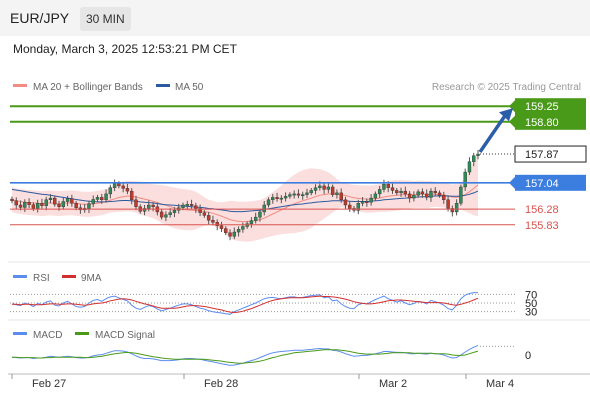 This screenshot has height=400, width=590. What do you see at coordinates (244, 303) in the screenshot?
I see `rsi-line` at bounding box center [244, 303].